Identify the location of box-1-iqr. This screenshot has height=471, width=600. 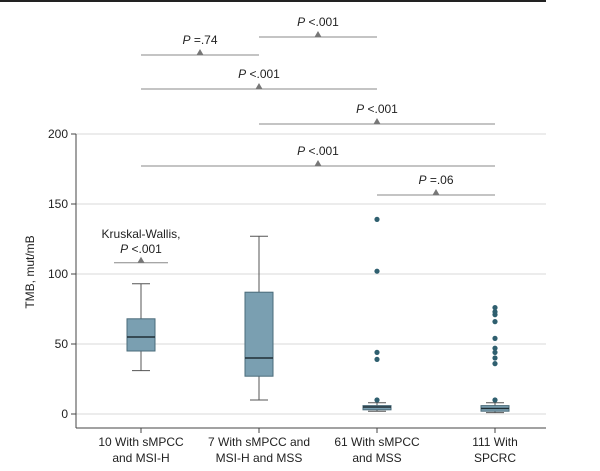
(141, 335).